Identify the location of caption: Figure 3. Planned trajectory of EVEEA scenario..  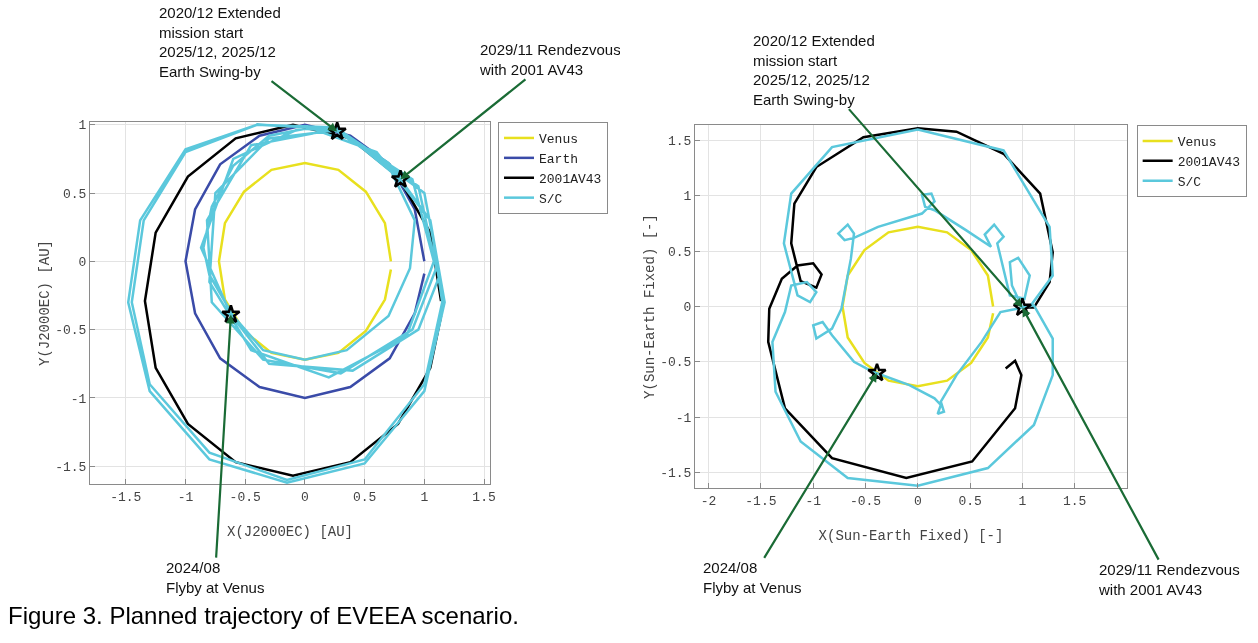
(263, 616).